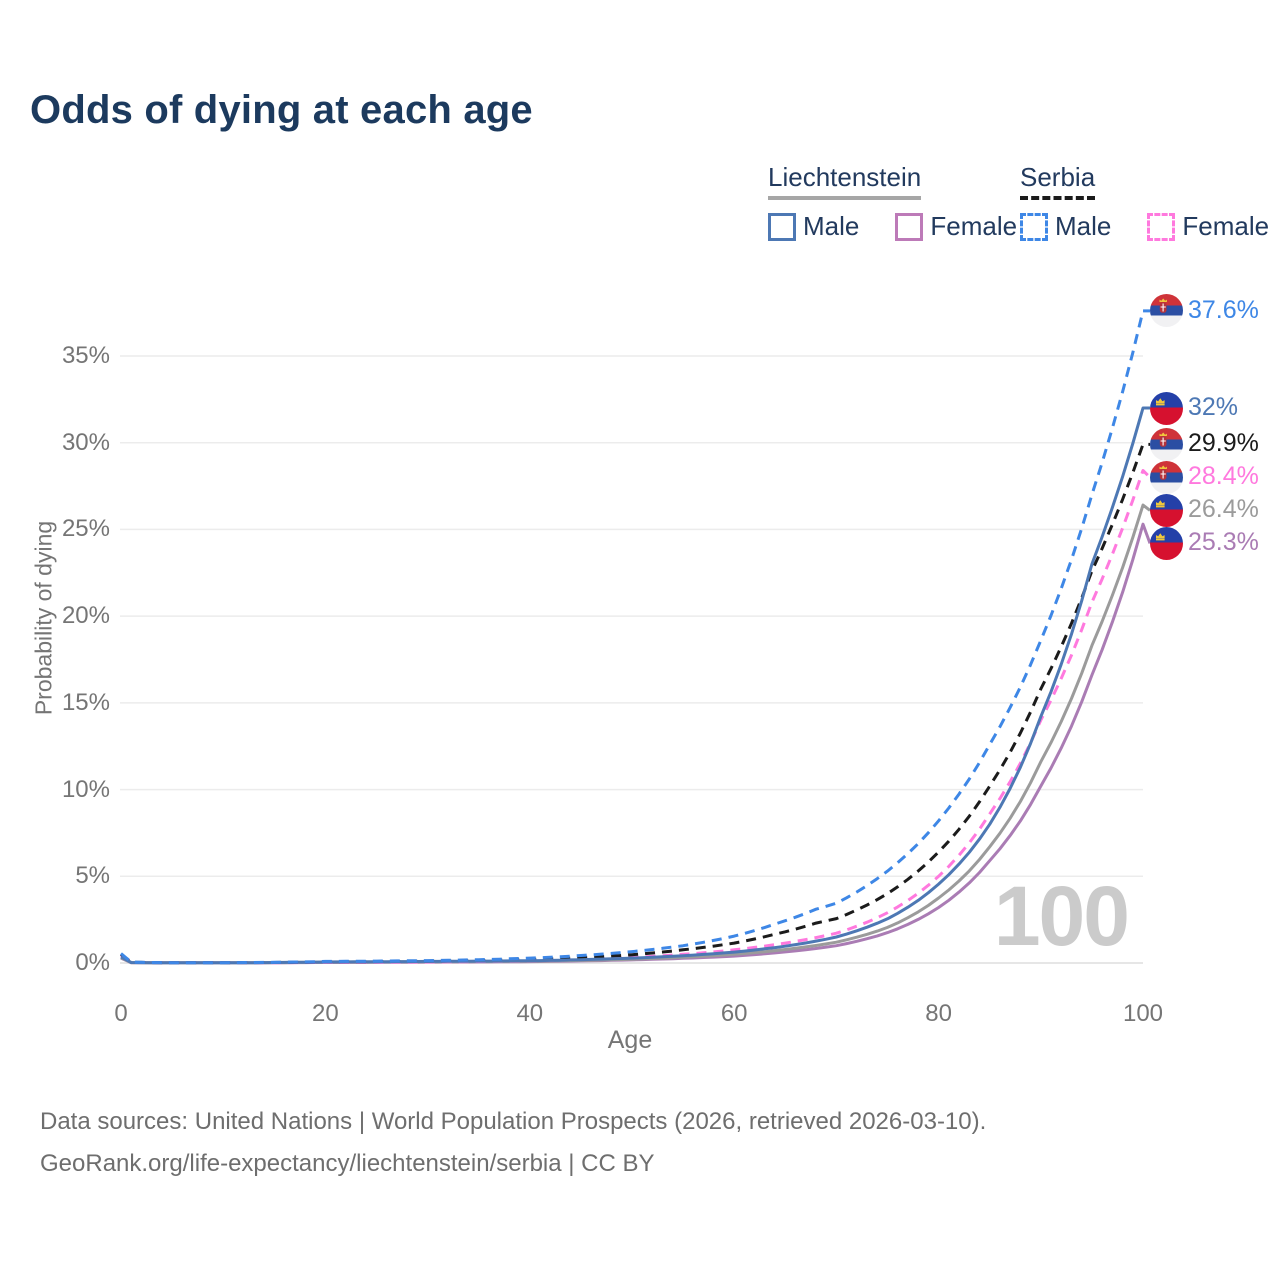 The image size is (1280, 1280). What do you see at coordinates (1223, 309) in the screenshot?
I see `end-value-label-serbia-male: 37.6%` at bounding box center [1223, 309].